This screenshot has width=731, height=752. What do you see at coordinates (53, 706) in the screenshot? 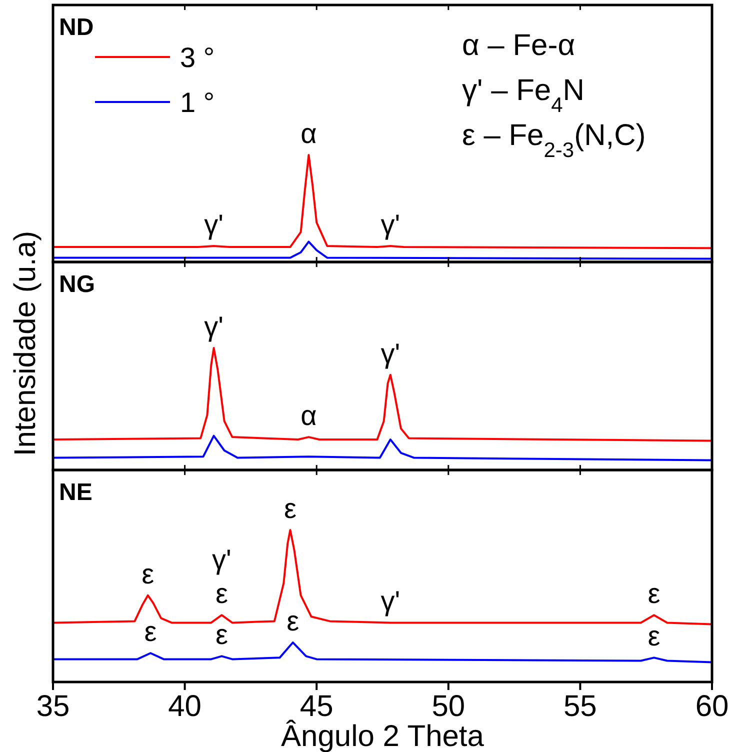
I see `x-tick-label: 35` at bounding box center [53, 706].